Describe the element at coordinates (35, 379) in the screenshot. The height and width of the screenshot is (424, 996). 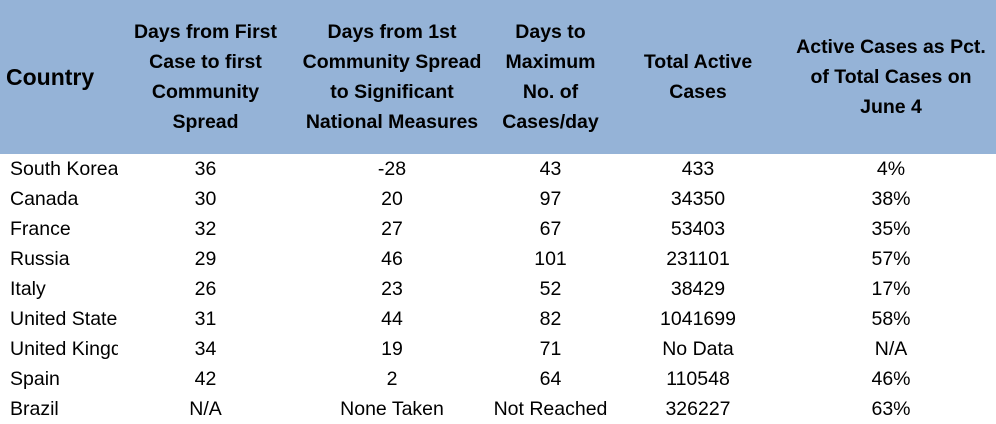
I see `cell-country: Spain` at that location.